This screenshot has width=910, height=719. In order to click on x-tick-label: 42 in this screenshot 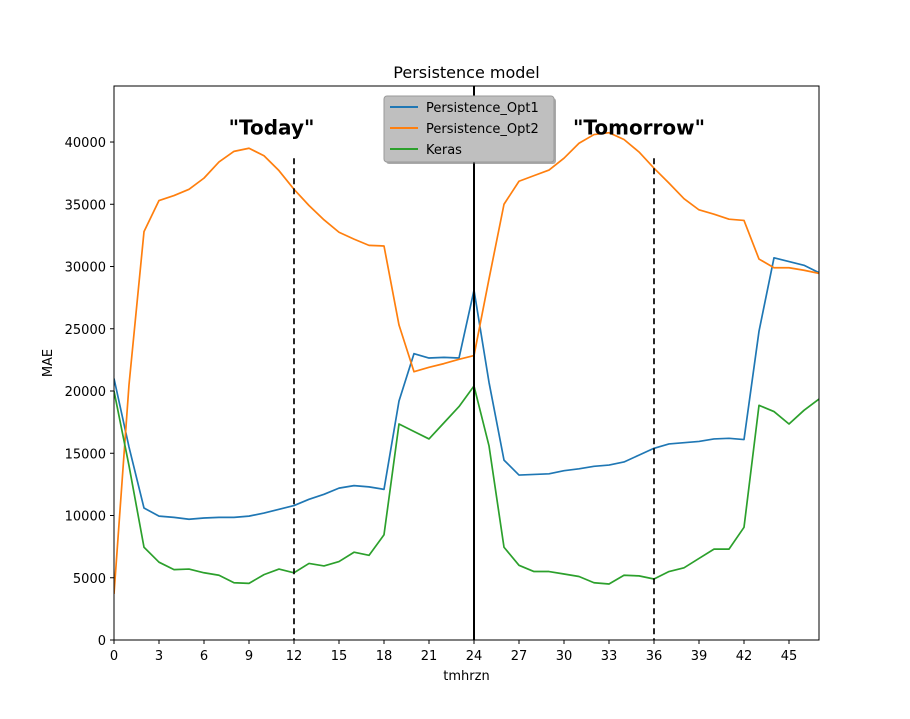, I will do `click(744, 656)`.